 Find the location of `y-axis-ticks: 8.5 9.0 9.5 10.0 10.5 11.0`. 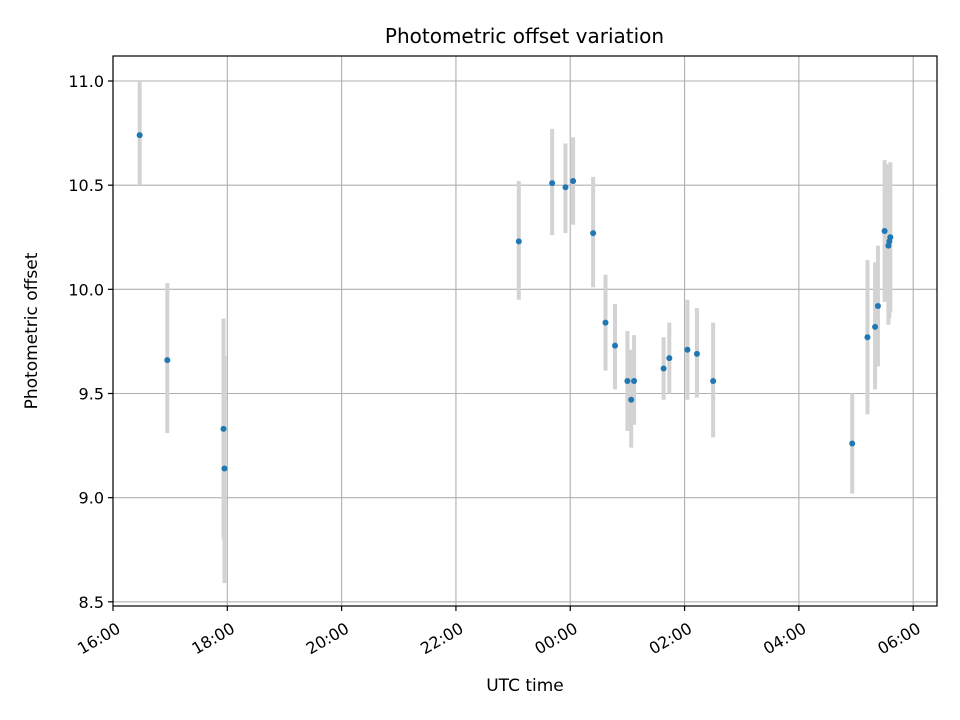

y-axis-ticks: 8.5 9.0 9.5 10.0 10.5 11.0 is located at coordinates (90, 342).